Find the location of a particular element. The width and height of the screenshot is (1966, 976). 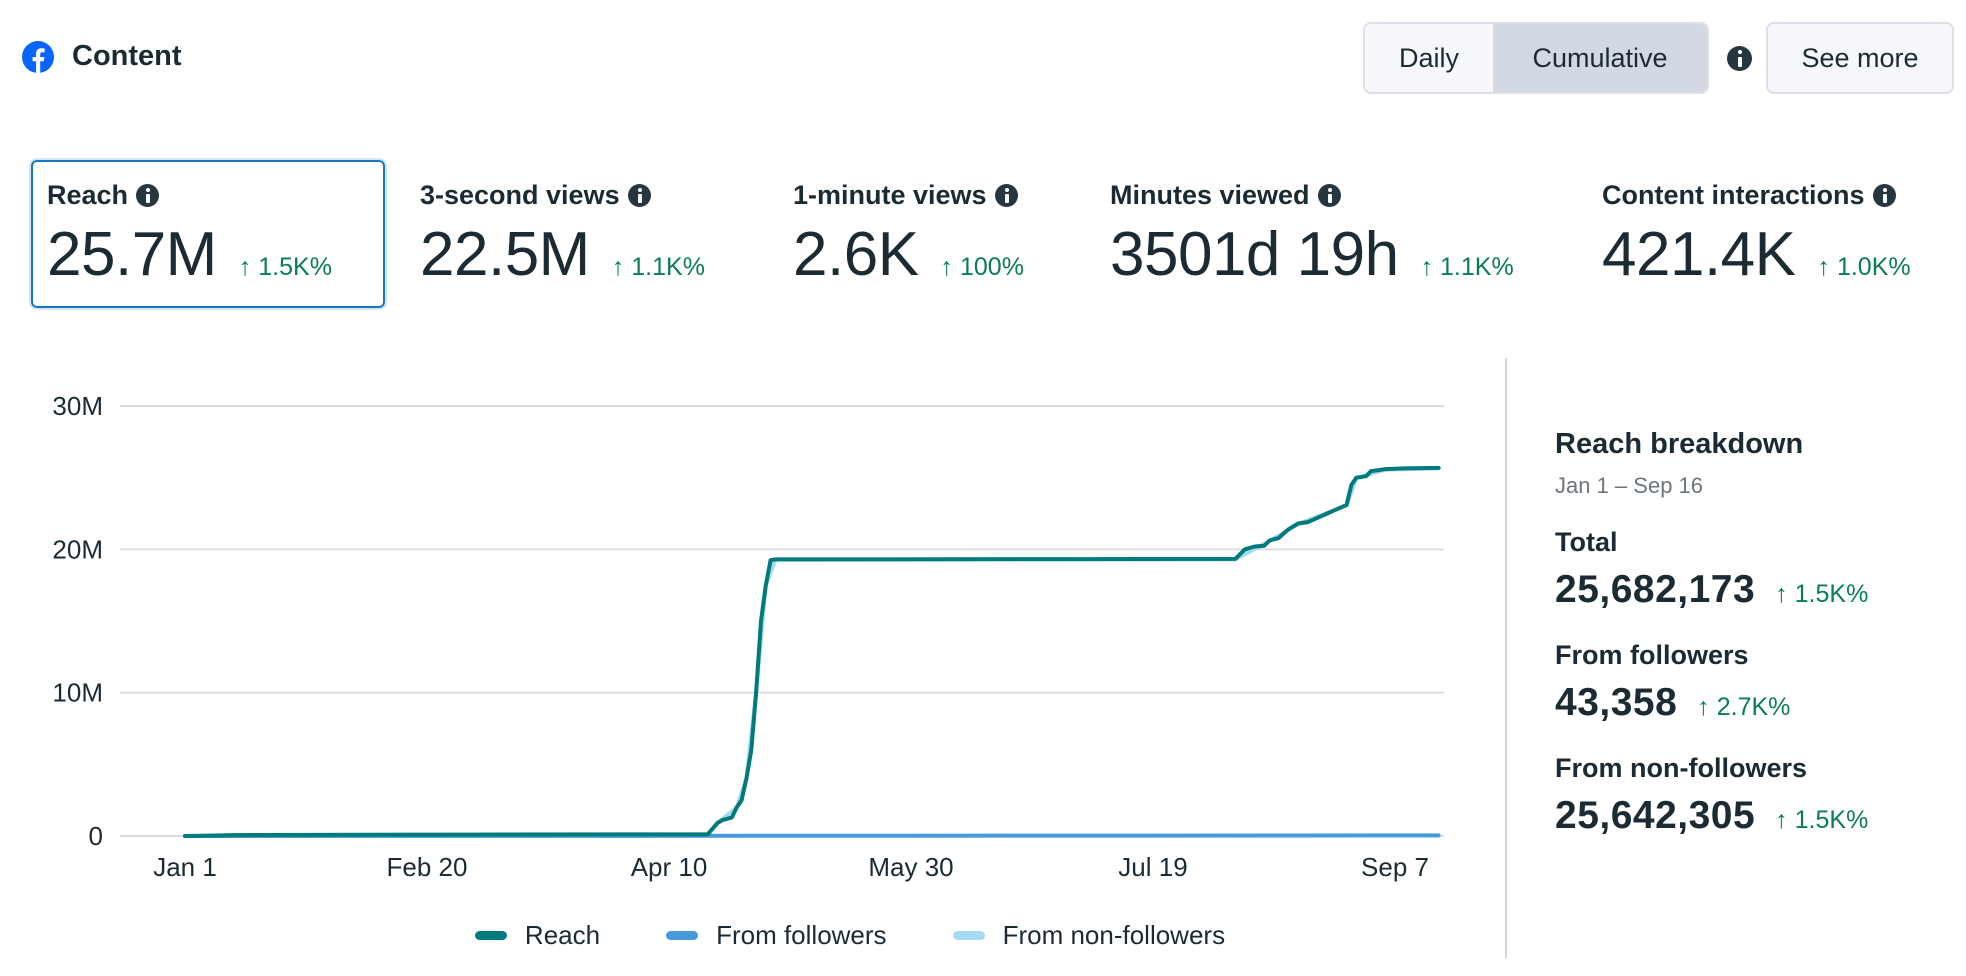

legend-item-from-non-followers: From non-followers is located at coordinates (1089, 935).